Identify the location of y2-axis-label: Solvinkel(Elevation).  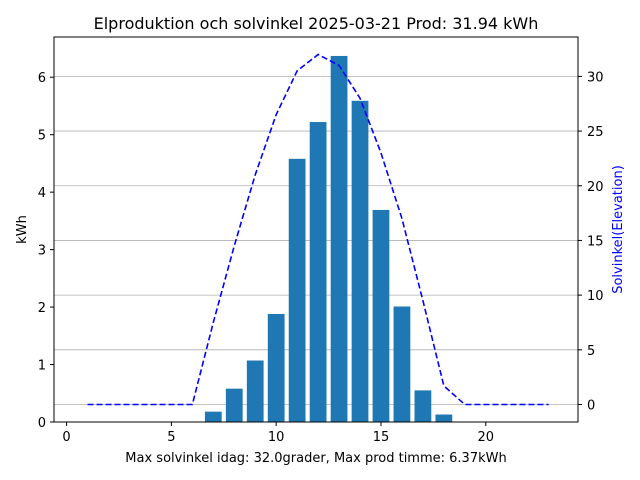
(618, 229).